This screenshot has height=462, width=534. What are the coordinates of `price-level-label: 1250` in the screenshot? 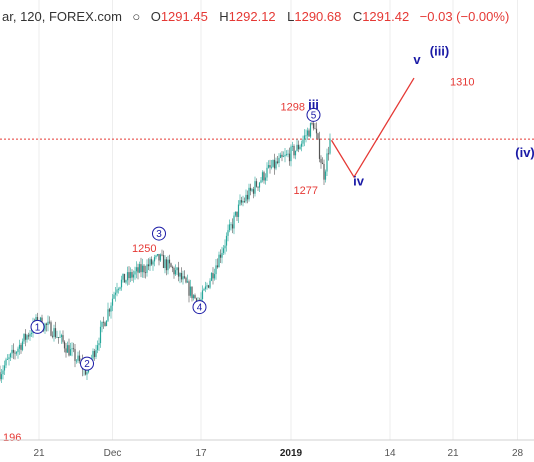 It's located at (144, 249).